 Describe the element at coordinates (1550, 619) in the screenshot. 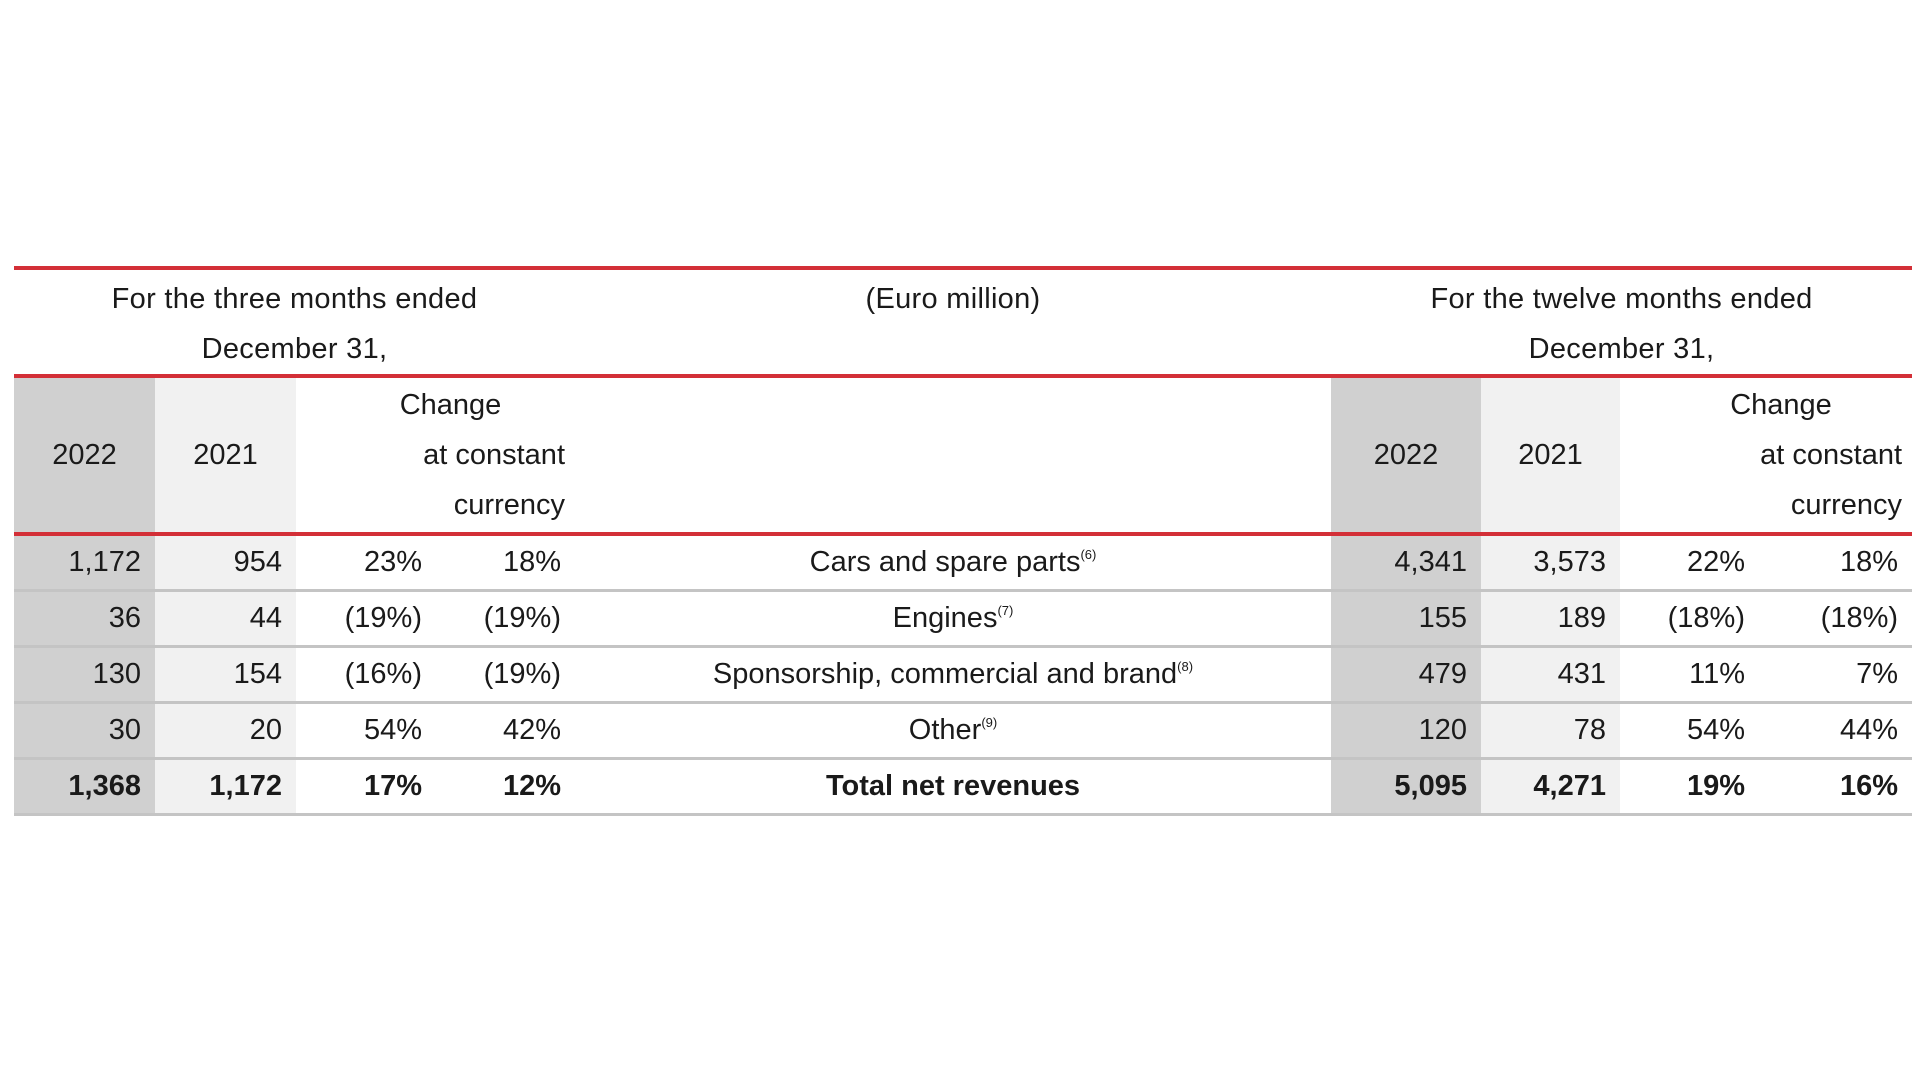

I see `y-2021-cell: 189` at that location.